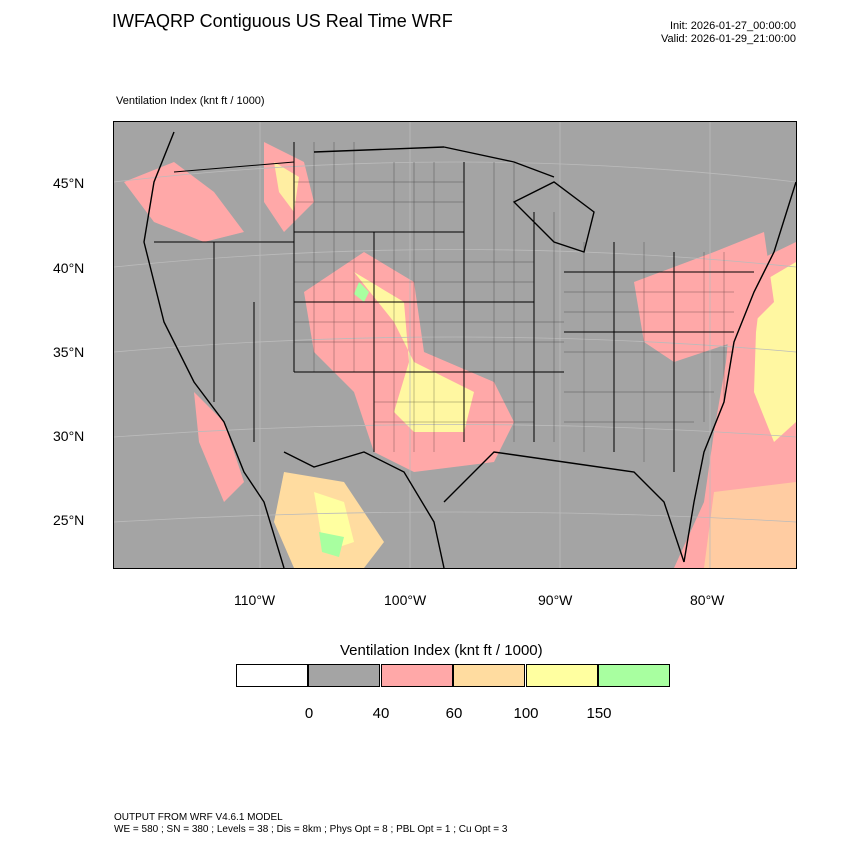  What do you see at coordinates (555, 600) in the screenshot?
I see `lon-label-90: 90°W` at bounding box center [555, 600].